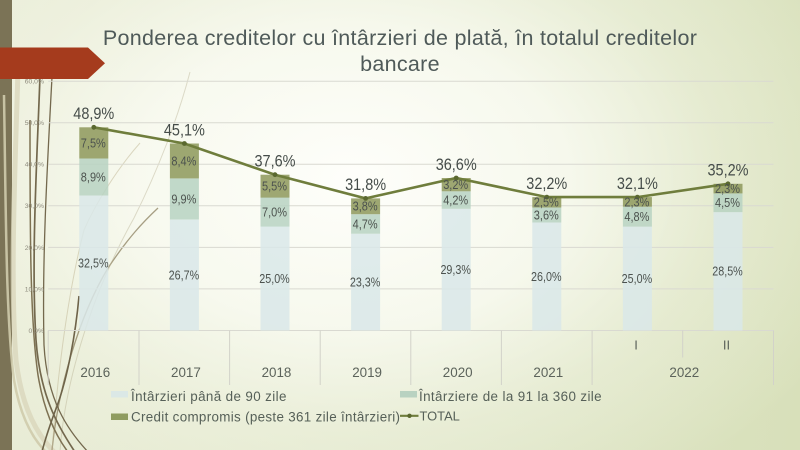 This screenshot has height=450, width=800. What do you see at coordinates (275, 162) in the screenshot?
I see `svg-text: 37,6%` at bounding box center [275, 162].